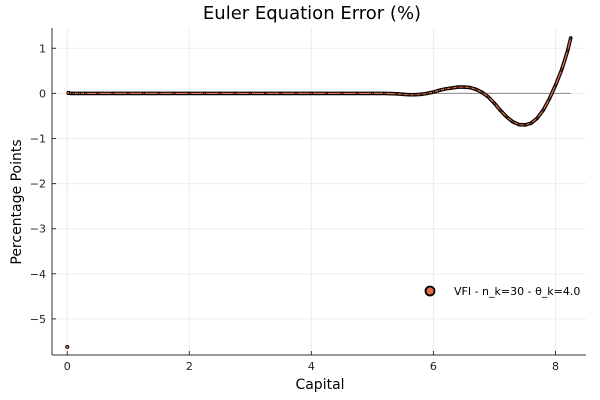 This screenshot has height=400, width=600. What do you see at coordinates (319, 385) in the screenshot?
I see `x-axis-label: Capital` at bounding box center [319, 385].